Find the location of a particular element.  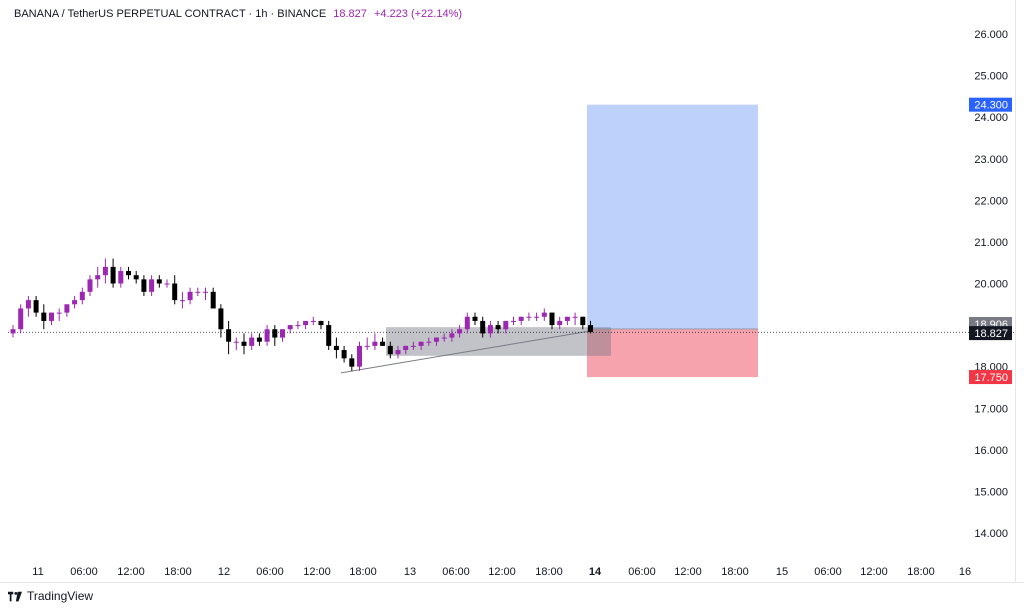

position-profit-zone is located at coordinates (672, 216).